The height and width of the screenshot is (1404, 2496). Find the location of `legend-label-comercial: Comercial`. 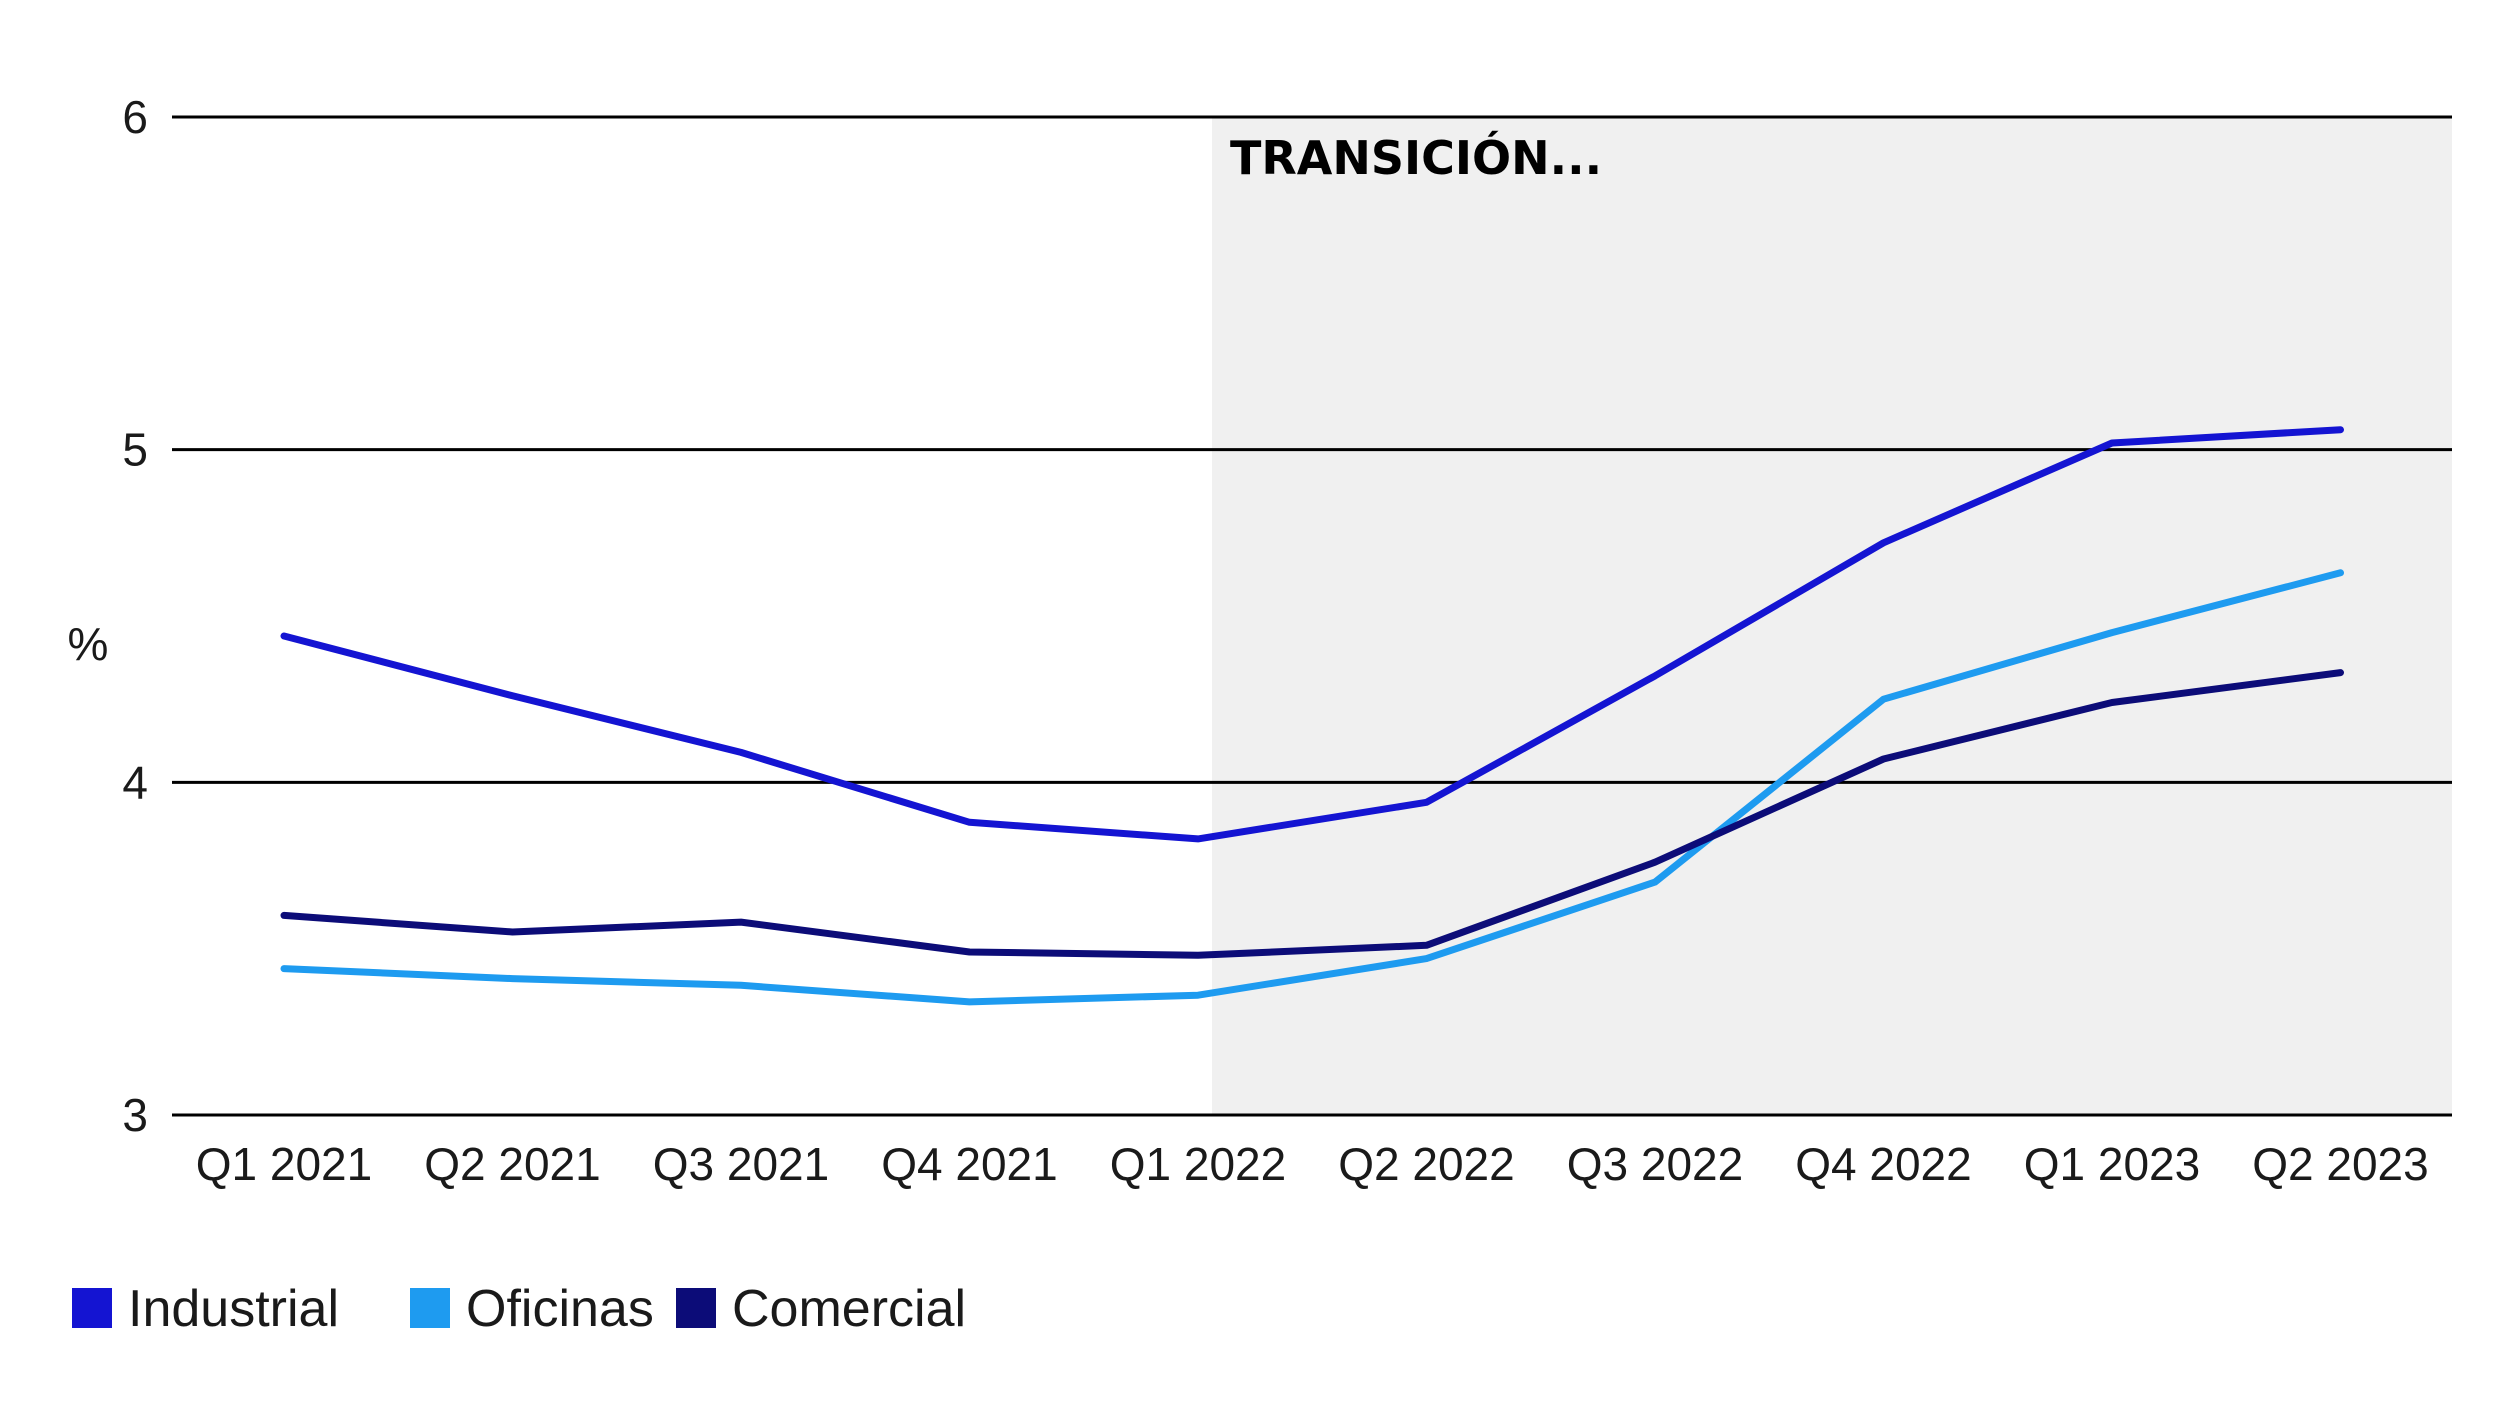

legend-label-comercial: Comercial is located at coordinates (849, 1309).